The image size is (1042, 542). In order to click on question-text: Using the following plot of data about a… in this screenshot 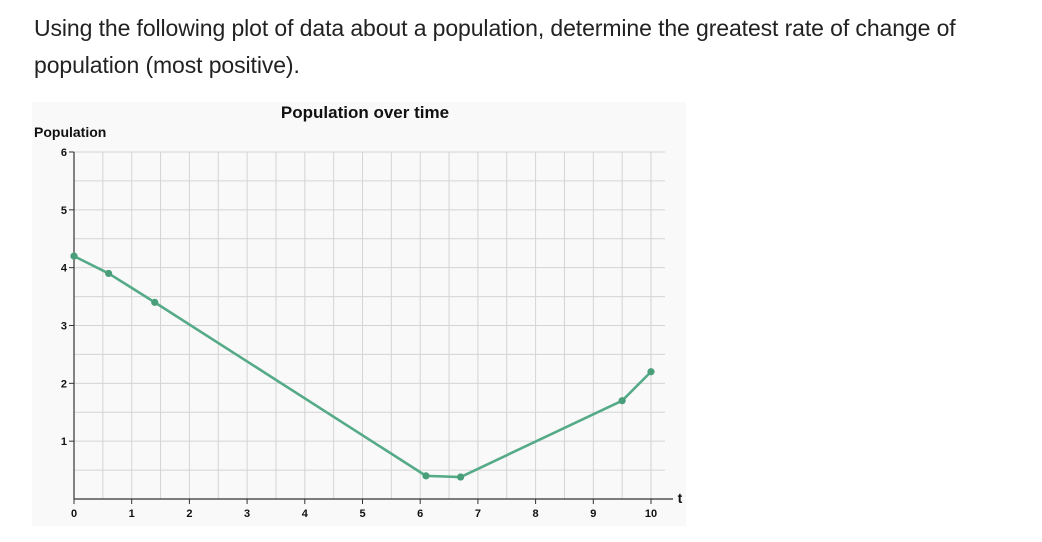, I will do `click(495, 46)`.